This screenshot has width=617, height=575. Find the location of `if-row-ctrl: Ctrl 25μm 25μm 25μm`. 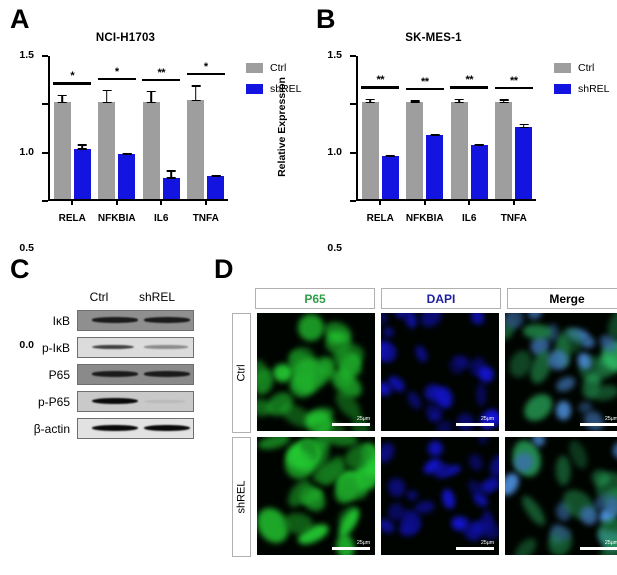

if-row-ctrl: Ctrl 25μm 25μm 25μm is located at coordinates (424, 373).